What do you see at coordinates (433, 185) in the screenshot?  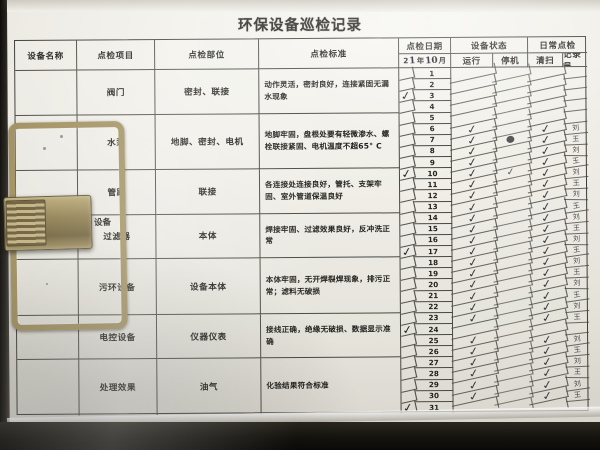 I see `cell-date-number: 11` at bounding box center [433, 185].